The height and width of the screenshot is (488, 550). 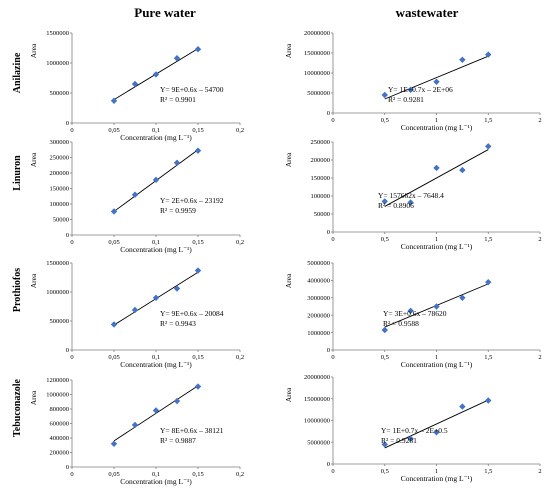 I want to click on y-tick-label: 3000000, so click(x=318, y=298).